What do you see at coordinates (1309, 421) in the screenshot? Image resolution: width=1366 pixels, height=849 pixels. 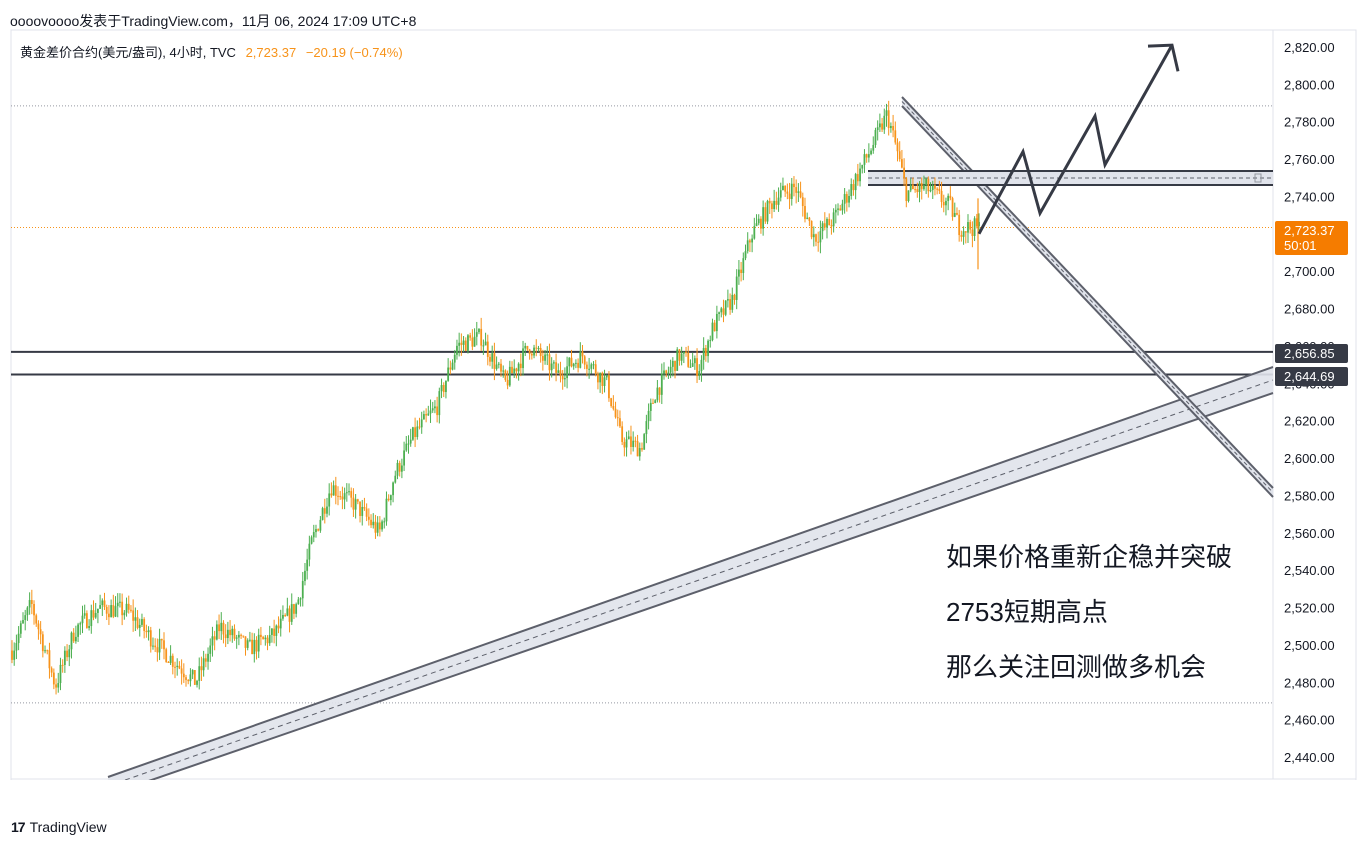 I see `y-tick-label: 2,620.00` at bounding box center [1309, 421].